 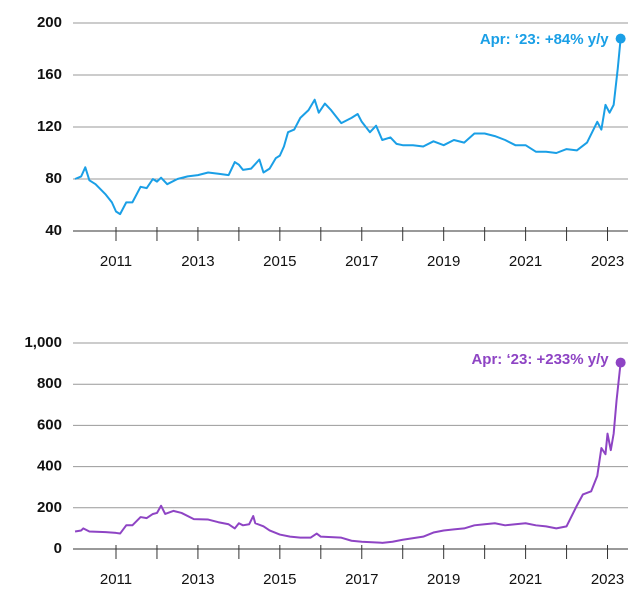 I want to click on annotation: Apr: ‘23: +233% y/y, so click(x=540, y=359).